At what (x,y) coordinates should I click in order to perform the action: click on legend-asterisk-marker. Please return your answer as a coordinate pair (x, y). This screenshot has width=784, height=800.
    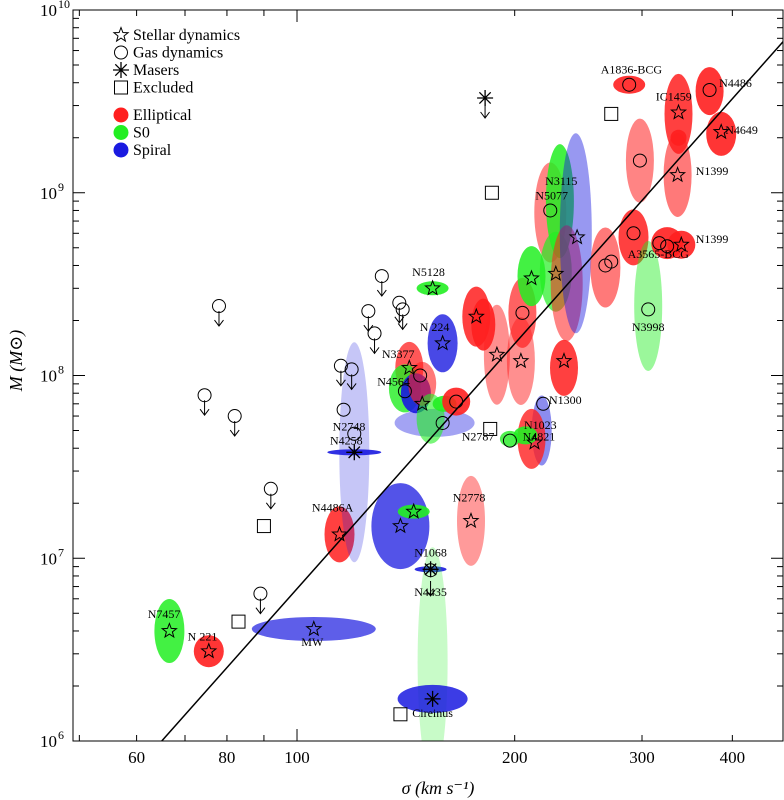
    Looking at the image, I should click on (121, 70).